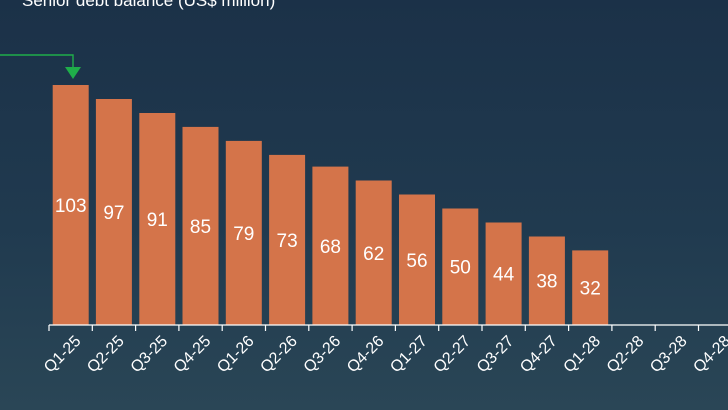  Describe the element at coordinates (669, 355) in the screenshot. I see `x-tick-label-q3-28: Q3-28` at that location.